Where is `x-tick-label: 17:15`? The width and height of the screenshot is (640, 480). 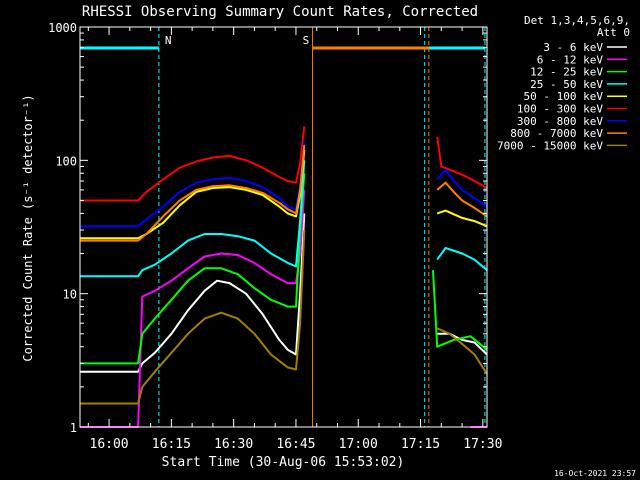
x-tick-label: 17:15 is located at coordinates (420, 444).